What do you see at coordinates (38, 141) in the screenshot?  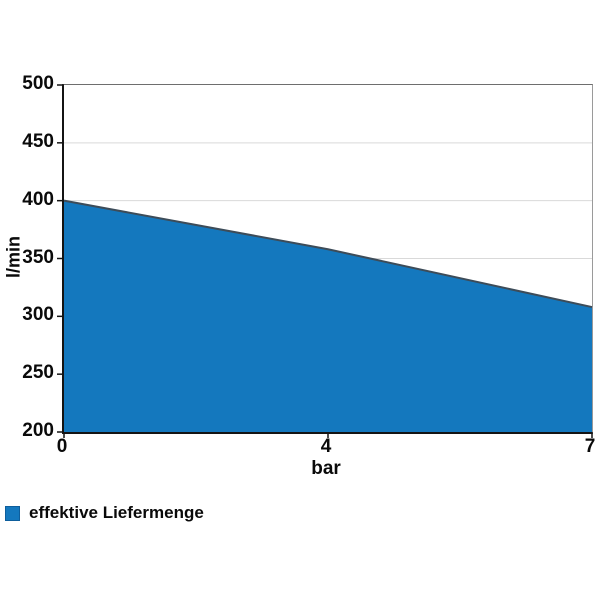 I see `y-tick-label: 450` at bounding box center [38, 141].